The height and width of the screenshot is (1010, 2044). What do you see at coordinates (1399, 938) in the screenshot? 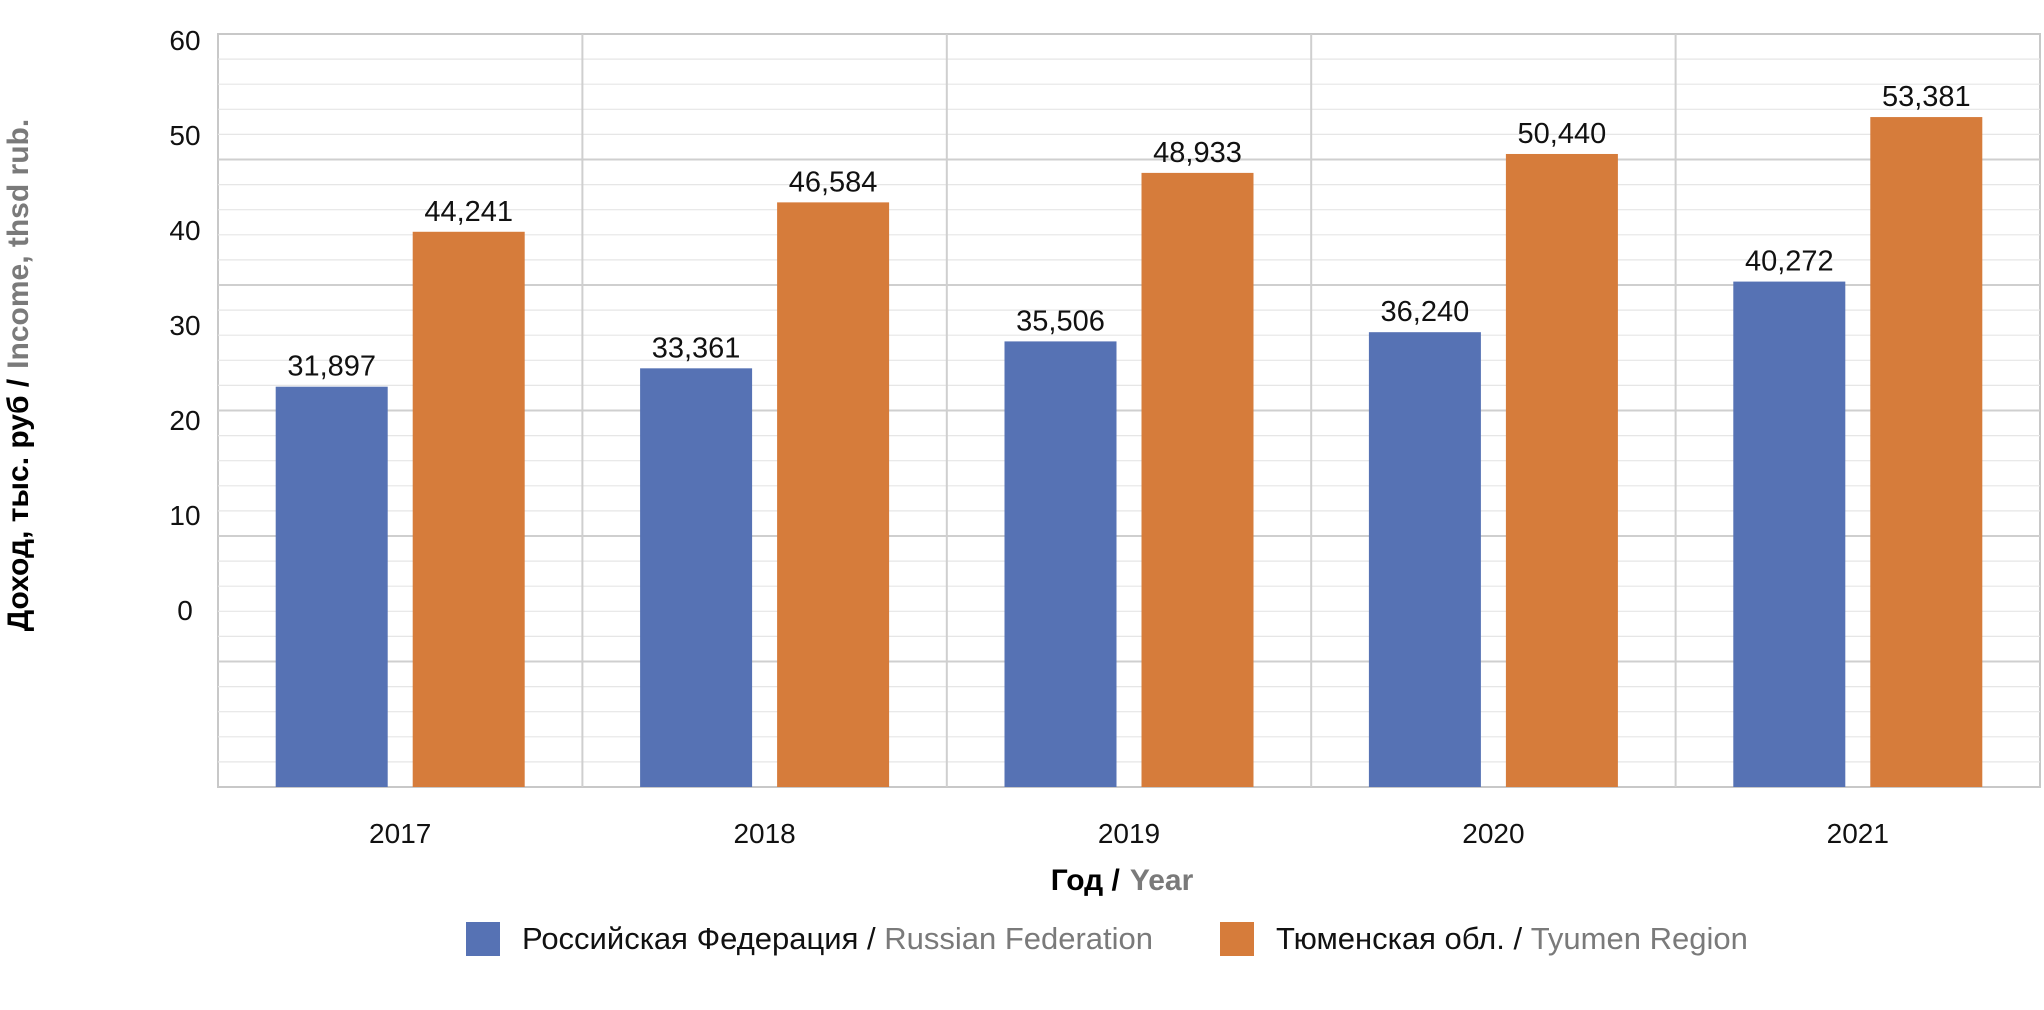
I see `legend-label-ru: Тюменская обл. /` at bounding box center [1399, 938].